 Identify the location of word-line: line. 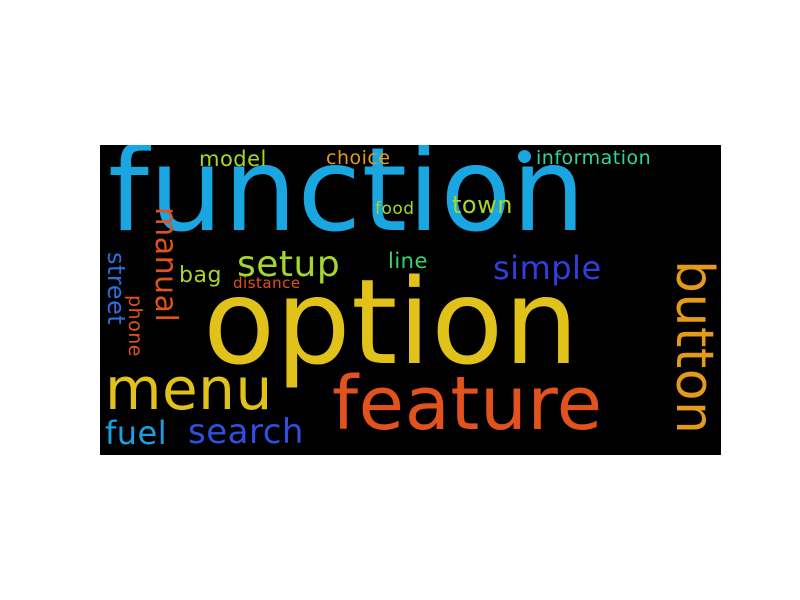
(408, 261).